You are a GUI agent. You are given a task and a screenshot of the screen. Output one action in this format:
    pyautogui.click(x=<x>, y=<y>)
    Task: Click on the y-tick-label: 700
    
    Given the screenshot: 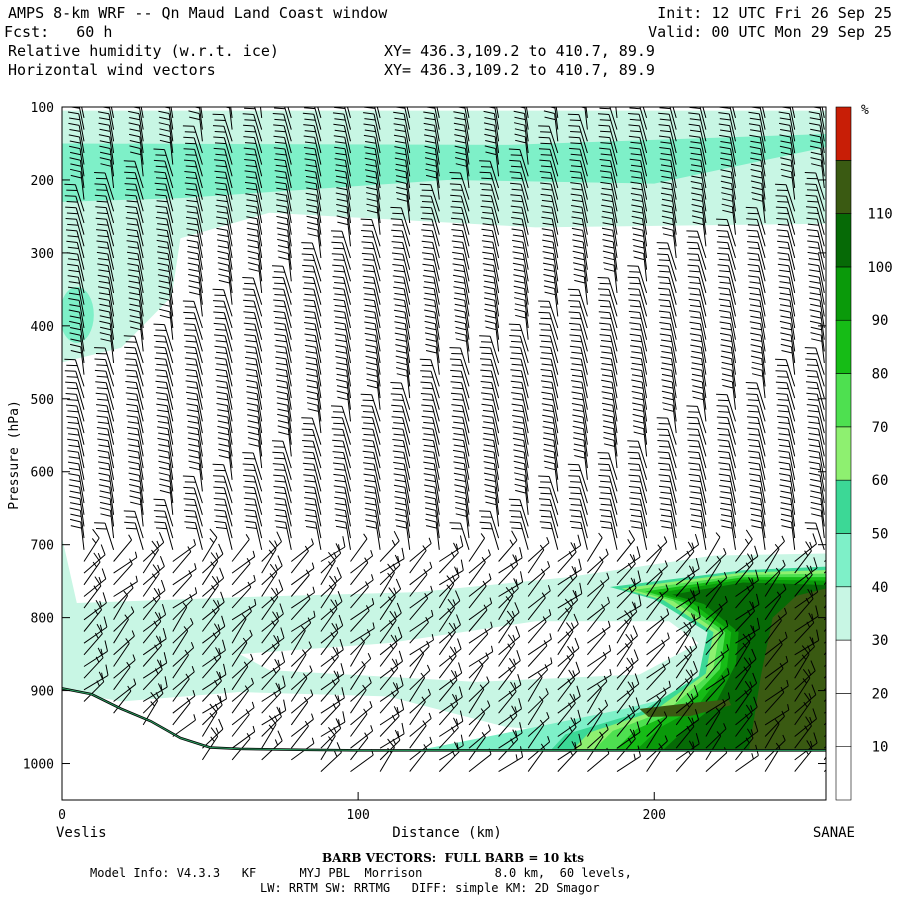 What is the action you would take?
    pyautogui.click(x=42, y=546)
    